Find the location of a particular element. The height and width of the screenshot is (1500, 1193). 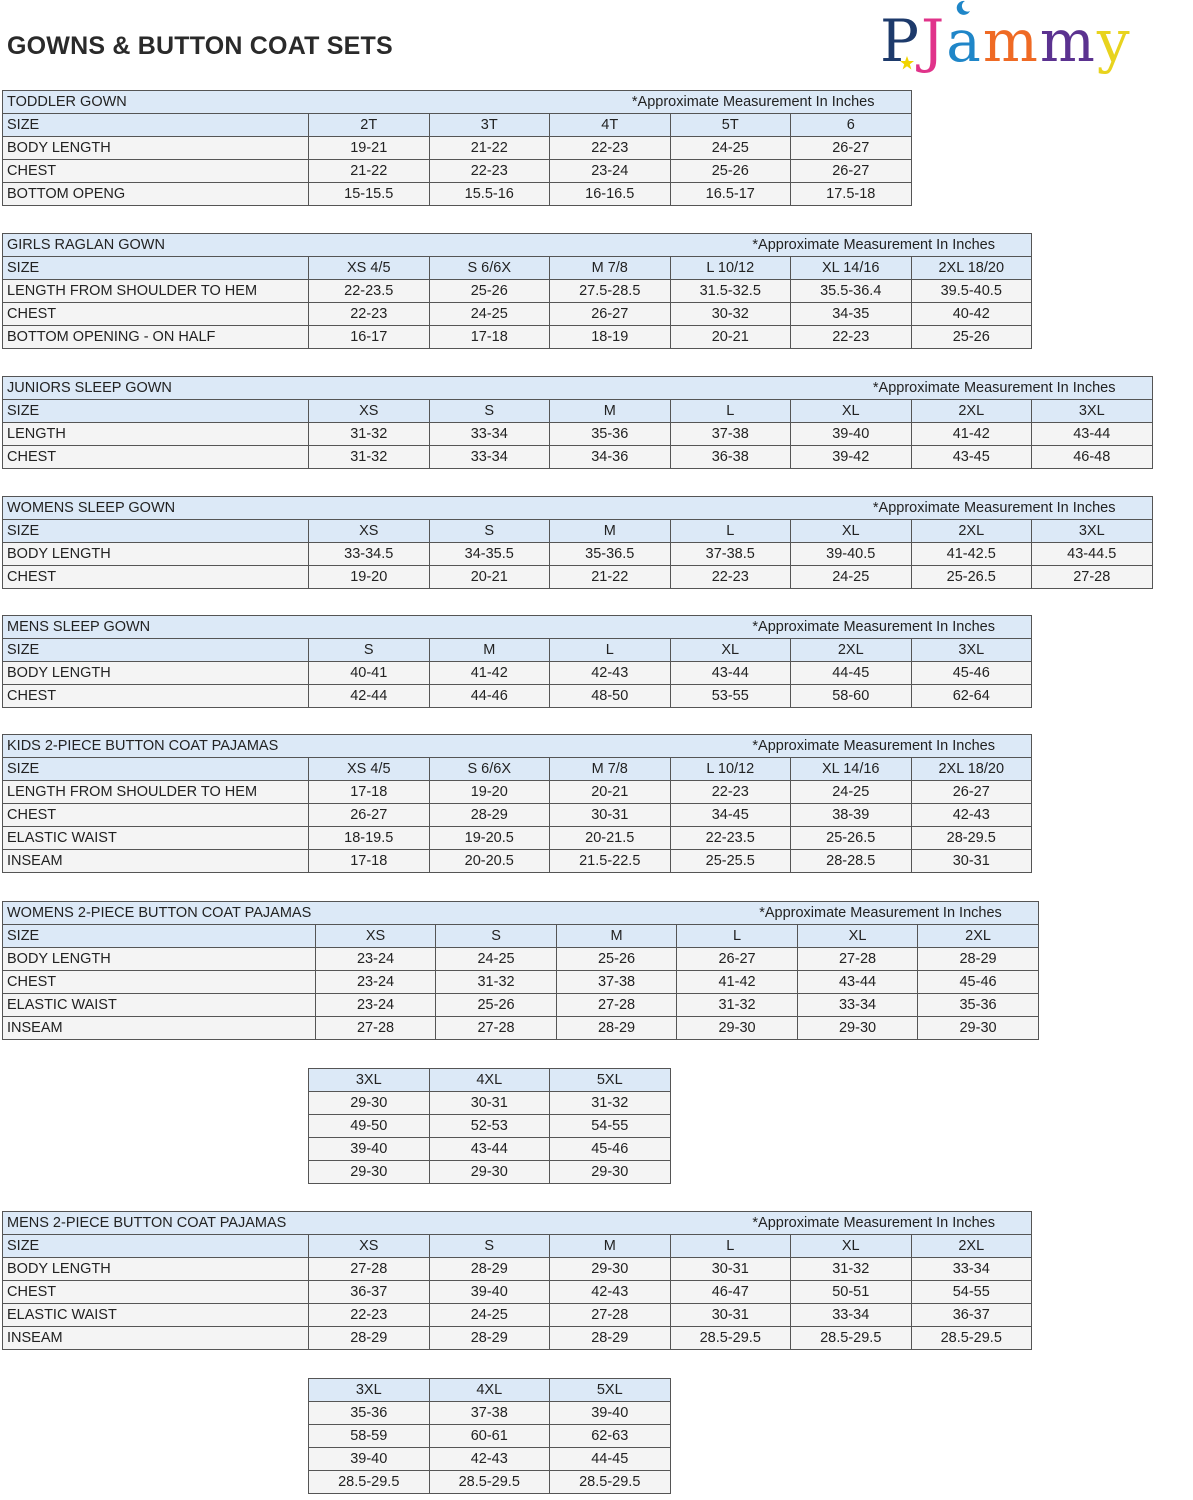

measurement-cell: 25-26.5 is located at coordinates (851, 838).